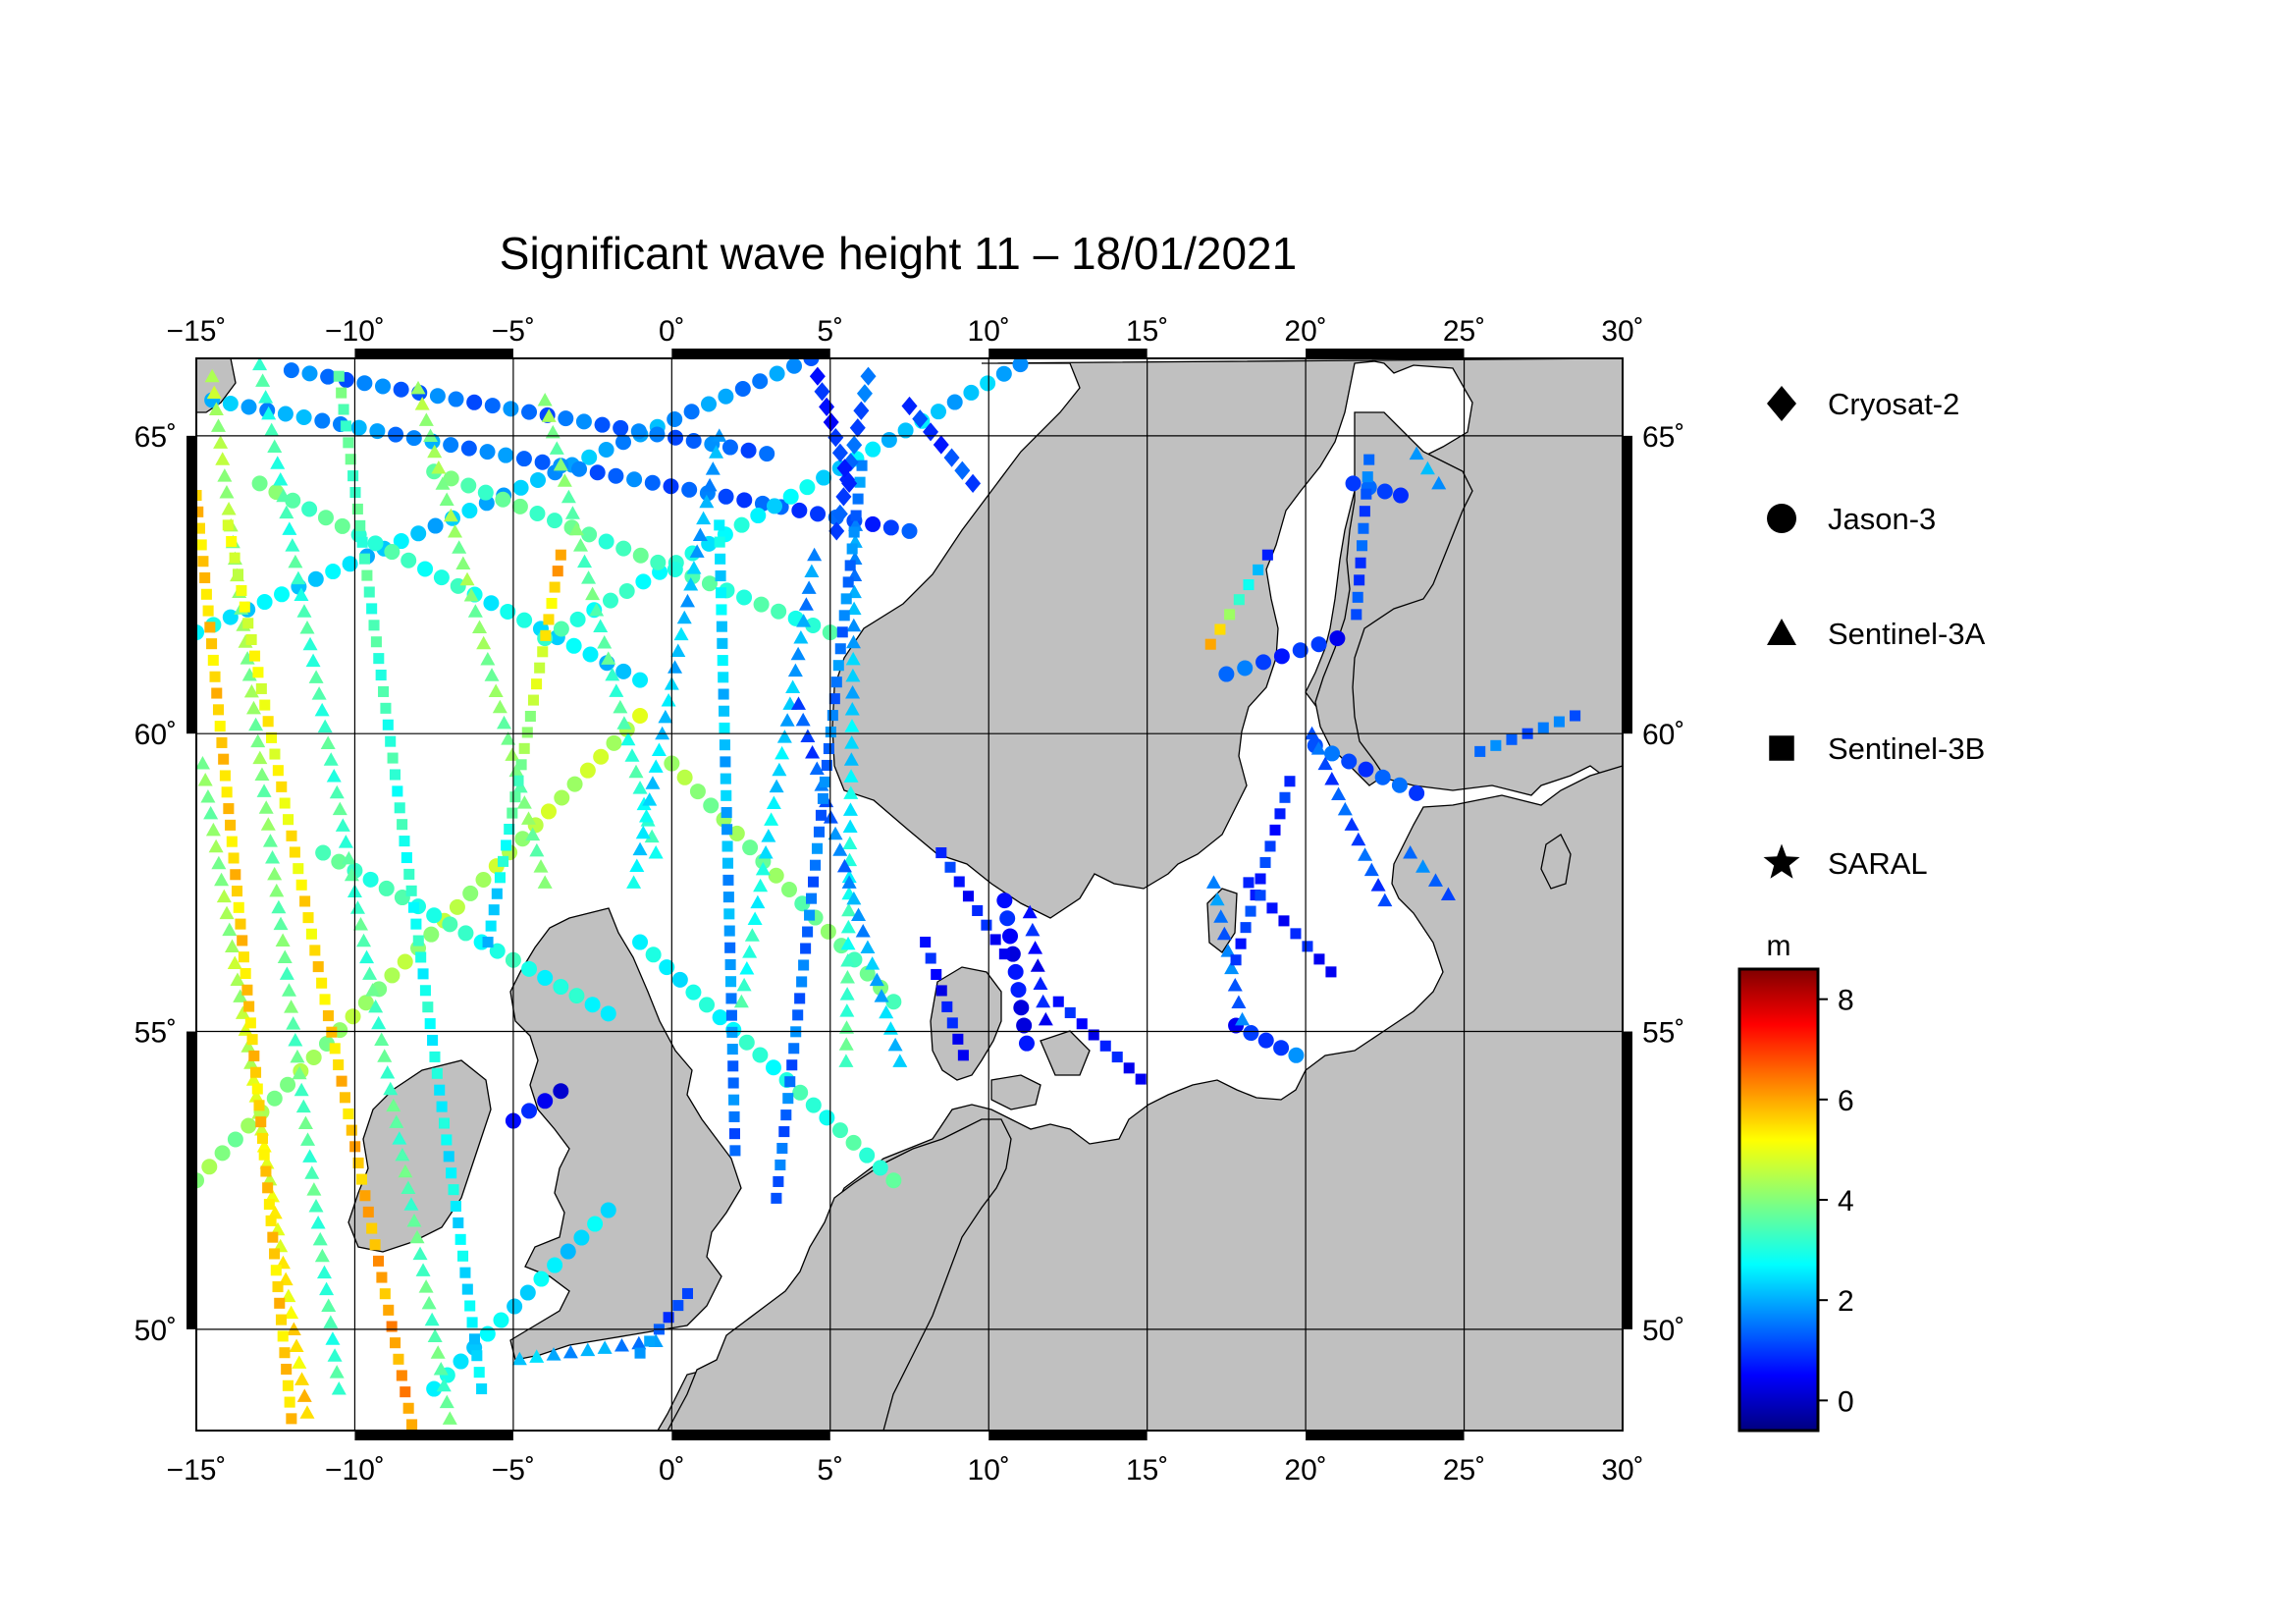 The width and height of the screenshot is (2296, 1623). Describe the element at coordinates (1663, 1331) in the screenshot. I see `lat-label-right: 50˚` at that location.